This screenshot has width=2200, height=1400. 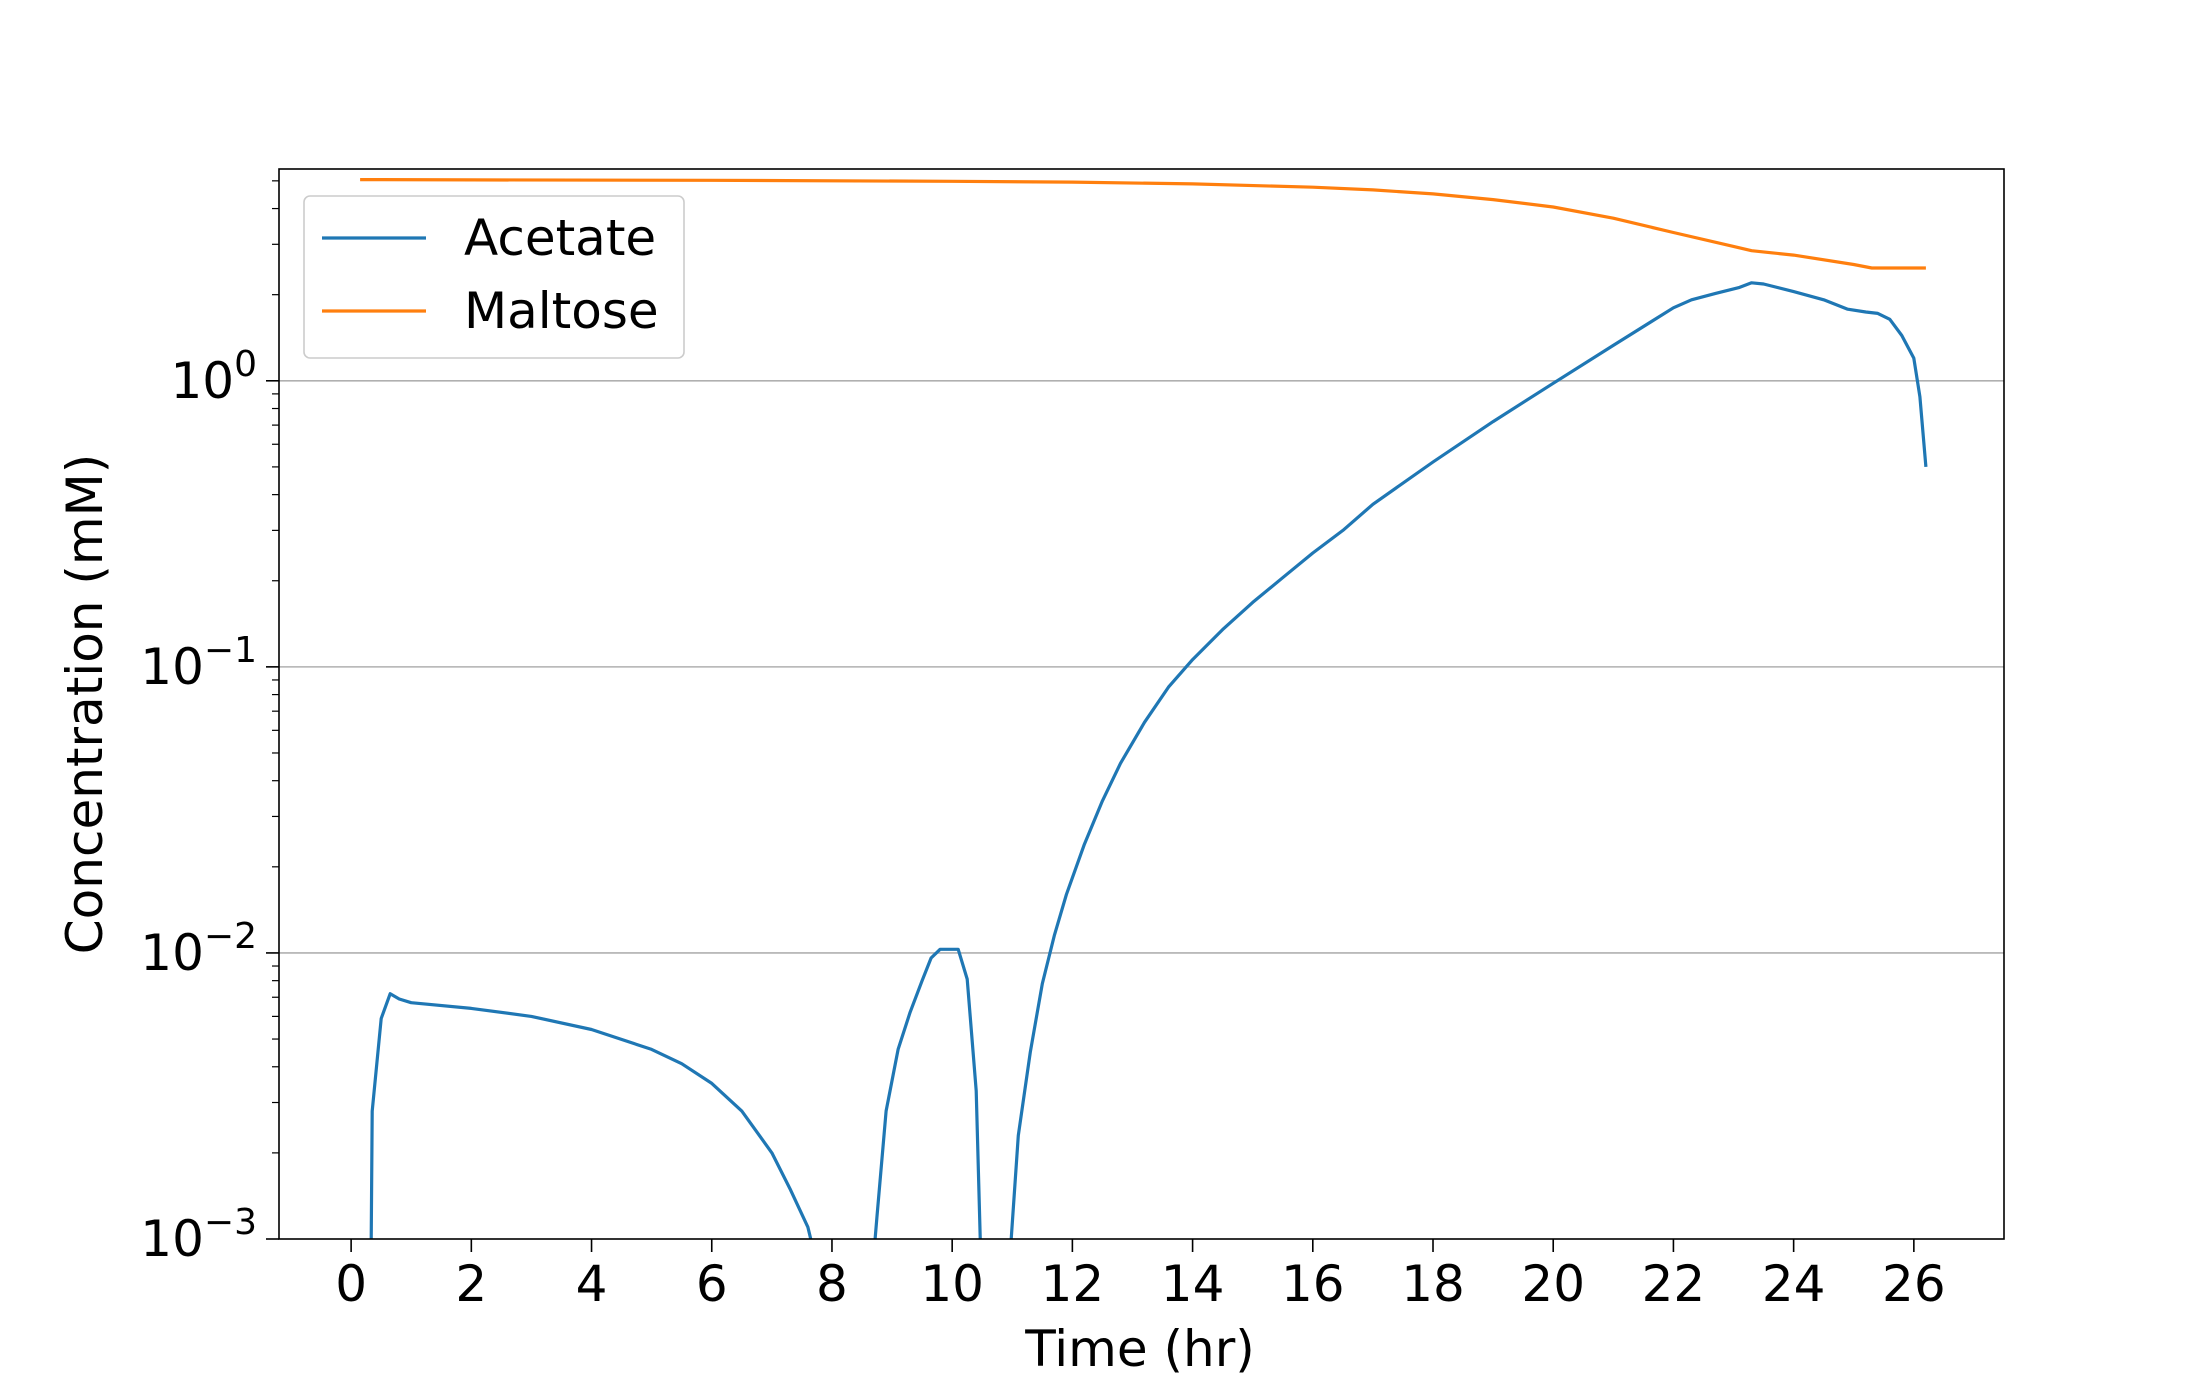 What do you see at coordinates (712, 1284) in the screenshot?
I see `x-tick-label: 6` at bounding box center [712, 1284].